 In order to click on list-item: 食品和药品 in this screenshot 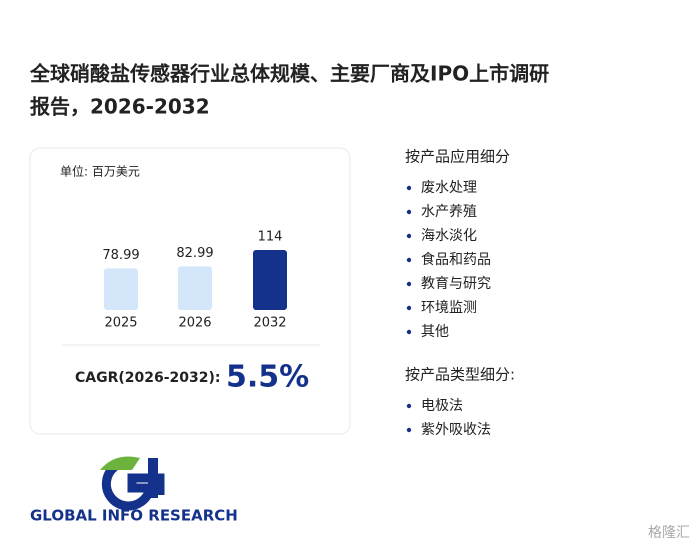, I will do `click(456, 259)`.